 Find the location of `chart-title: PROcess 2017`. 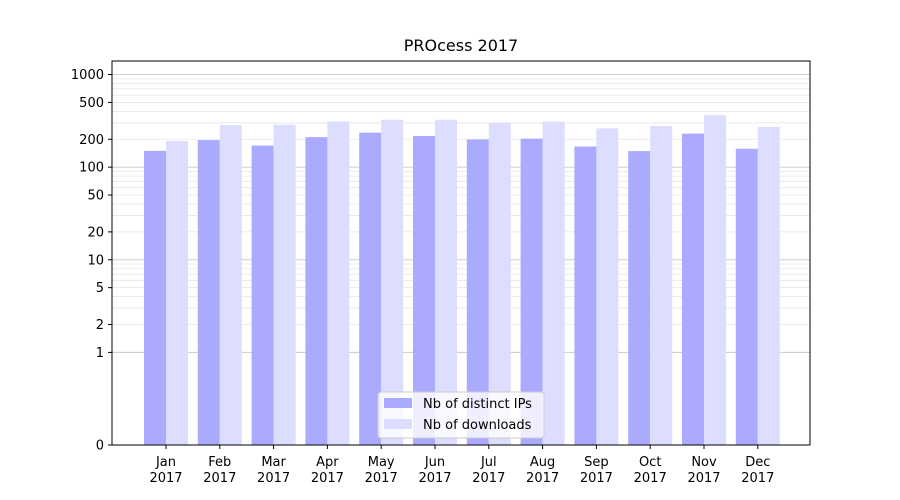

chart-title: PROcess 2017 is located at coordinates (461, 45).